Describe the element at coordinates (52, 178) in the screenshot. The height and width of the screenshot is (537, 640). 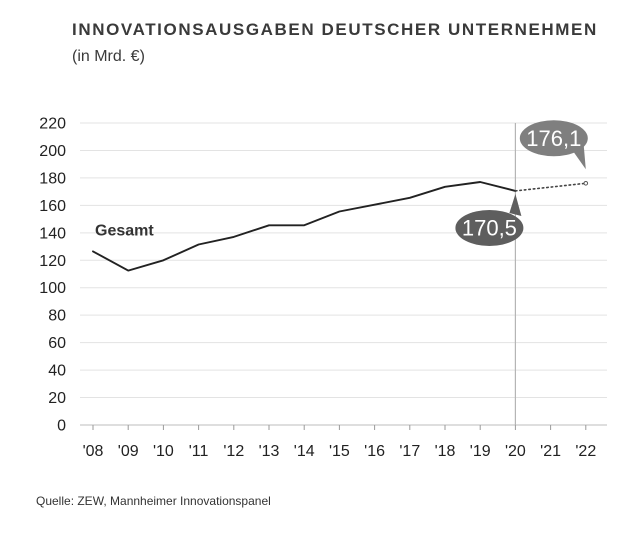
I see `y-tick-label: 180` at that location.